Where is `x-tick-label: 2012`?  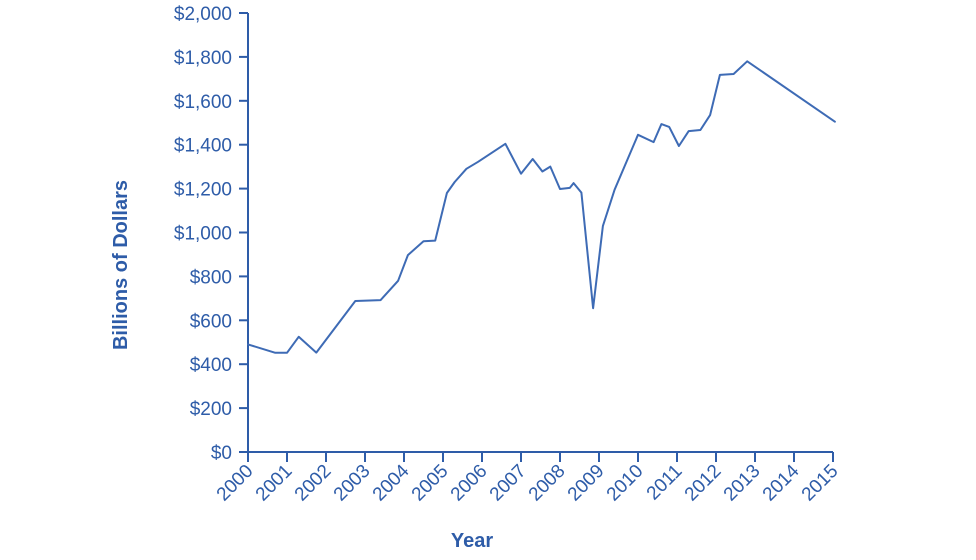
x-tick-label: 2012 is located at coordinates (703, 483).